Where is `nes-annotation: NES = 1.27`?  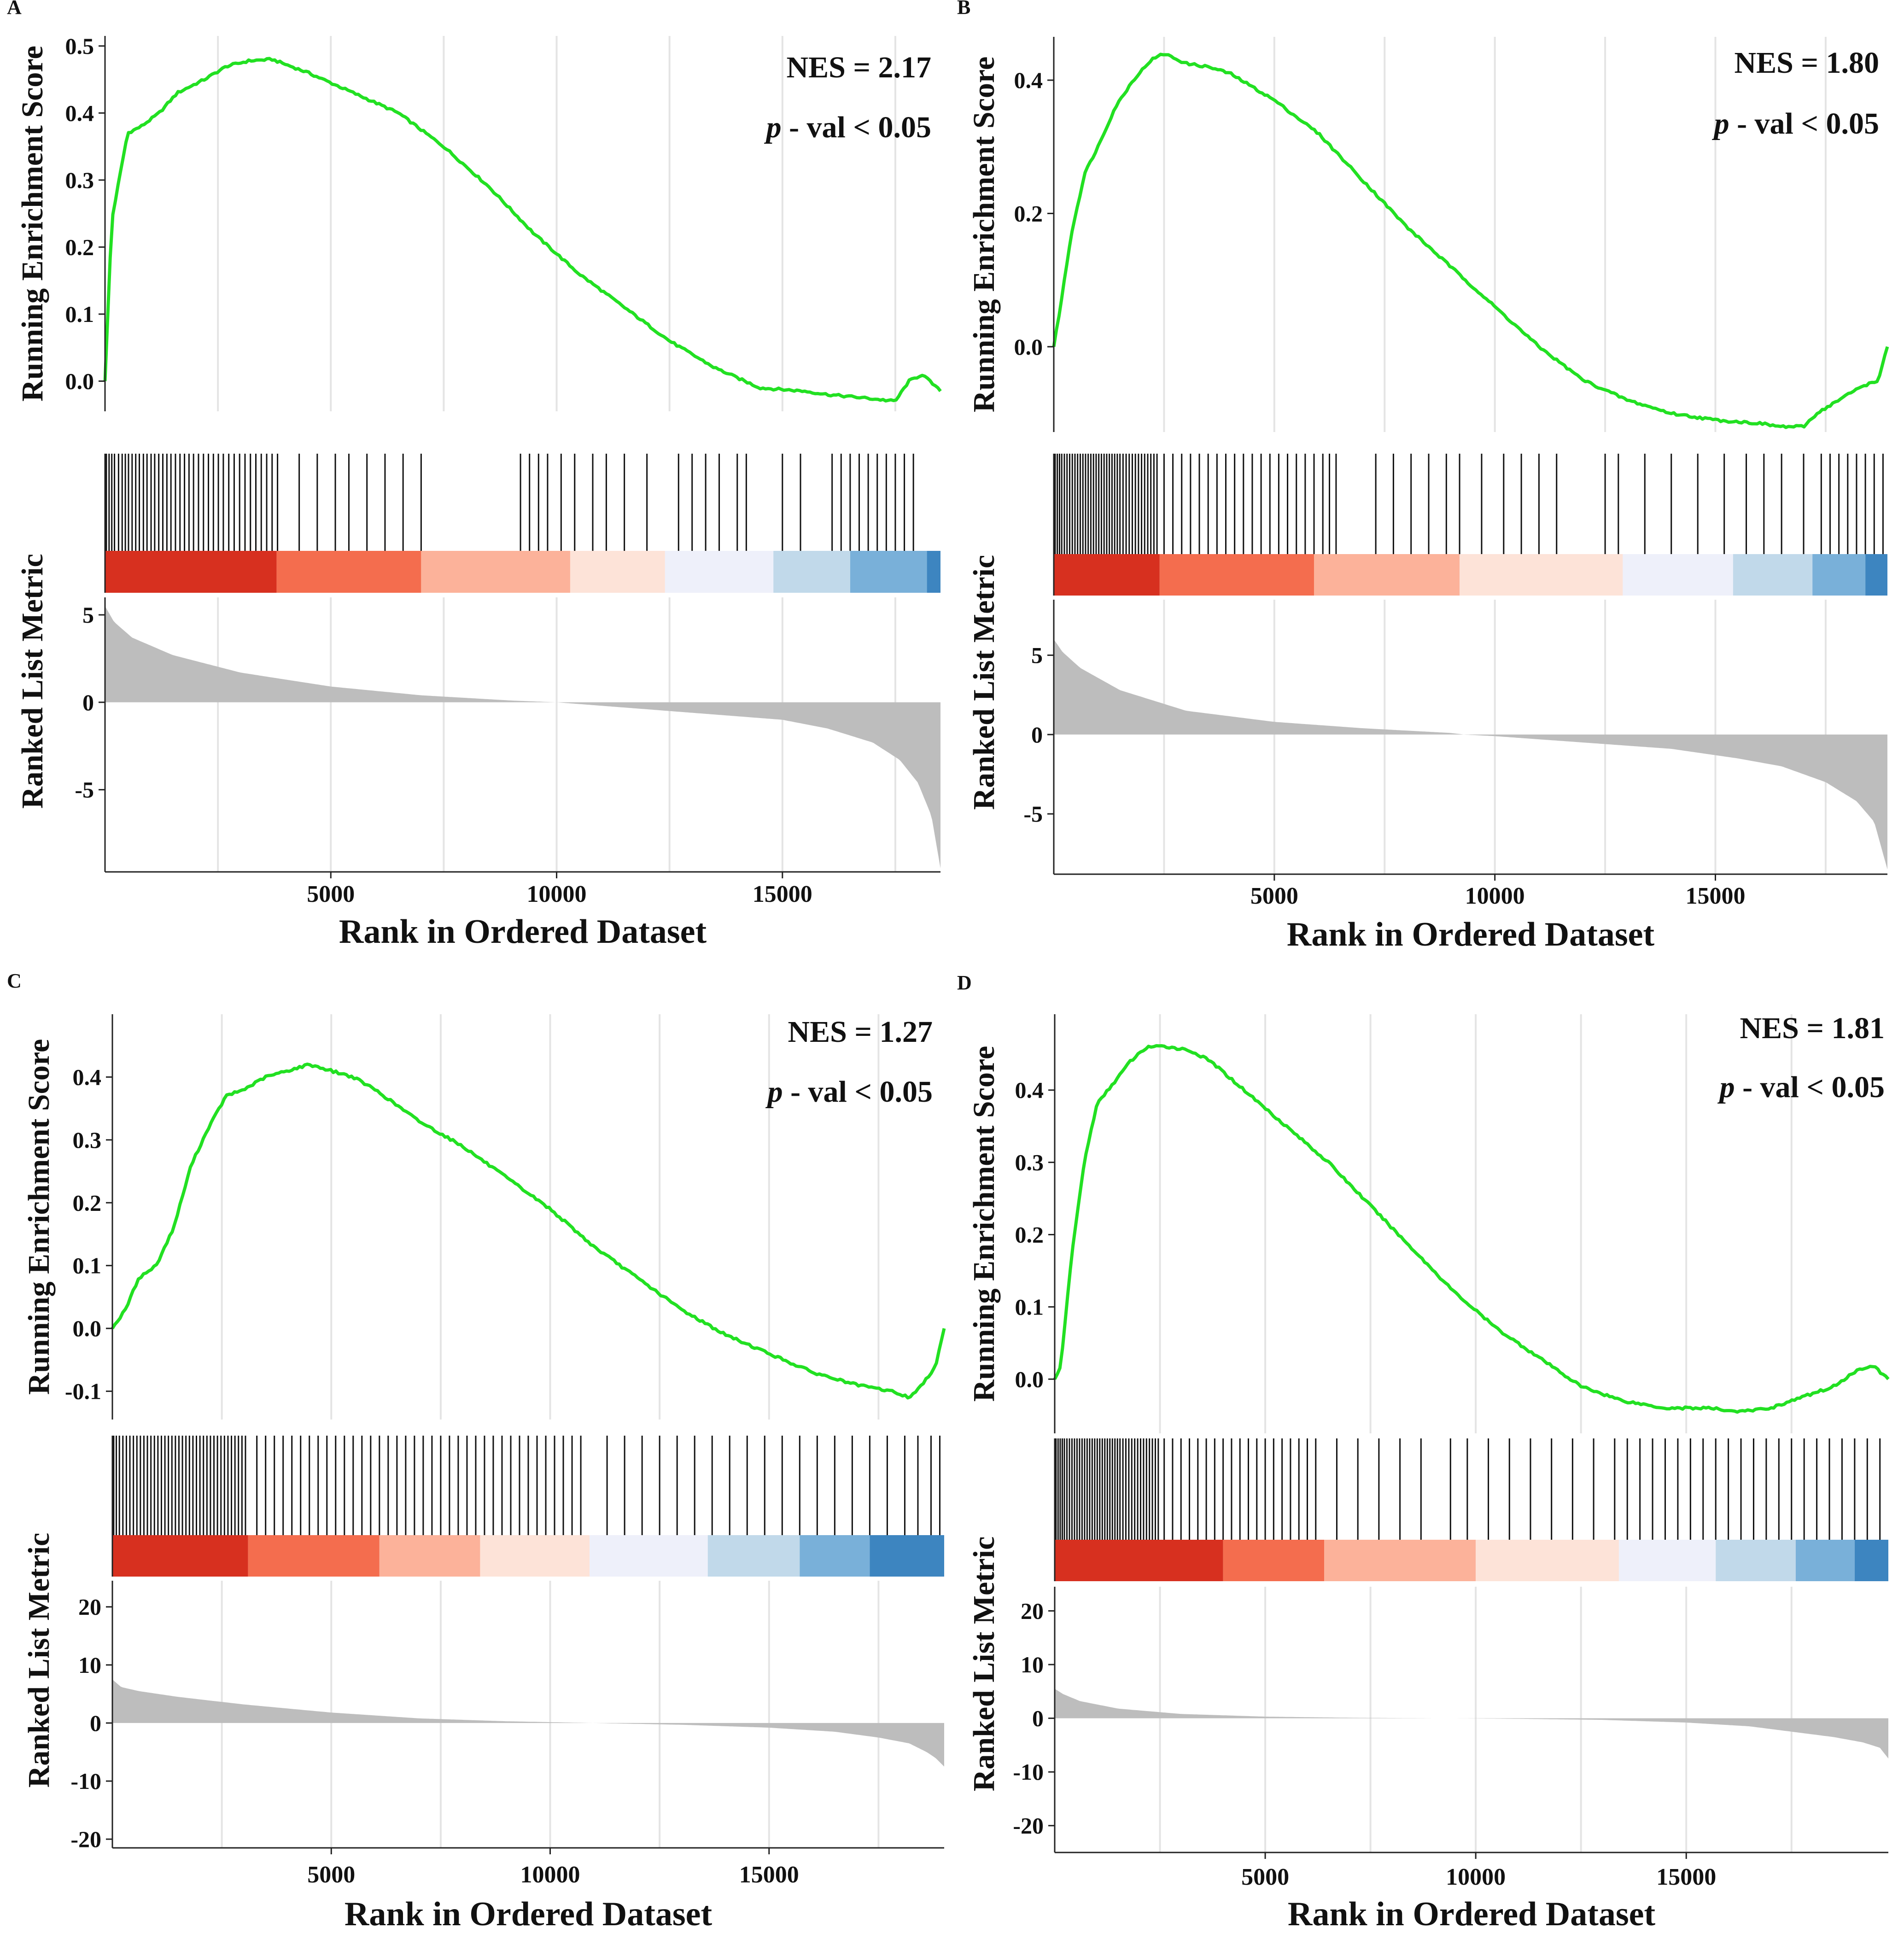 nes-annotation: NES = 1.27 is located at coordinates (860, 1032).